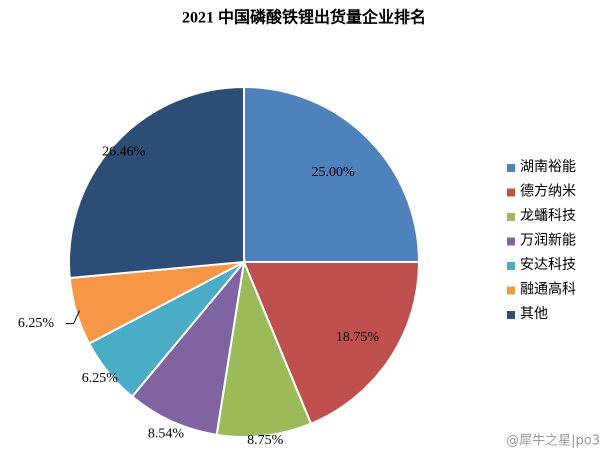 This screenshot has width=609, height=458. Describe the element at coordinates (124, 152) in the screenshot. I see `data-label: 26.46%` at that location.